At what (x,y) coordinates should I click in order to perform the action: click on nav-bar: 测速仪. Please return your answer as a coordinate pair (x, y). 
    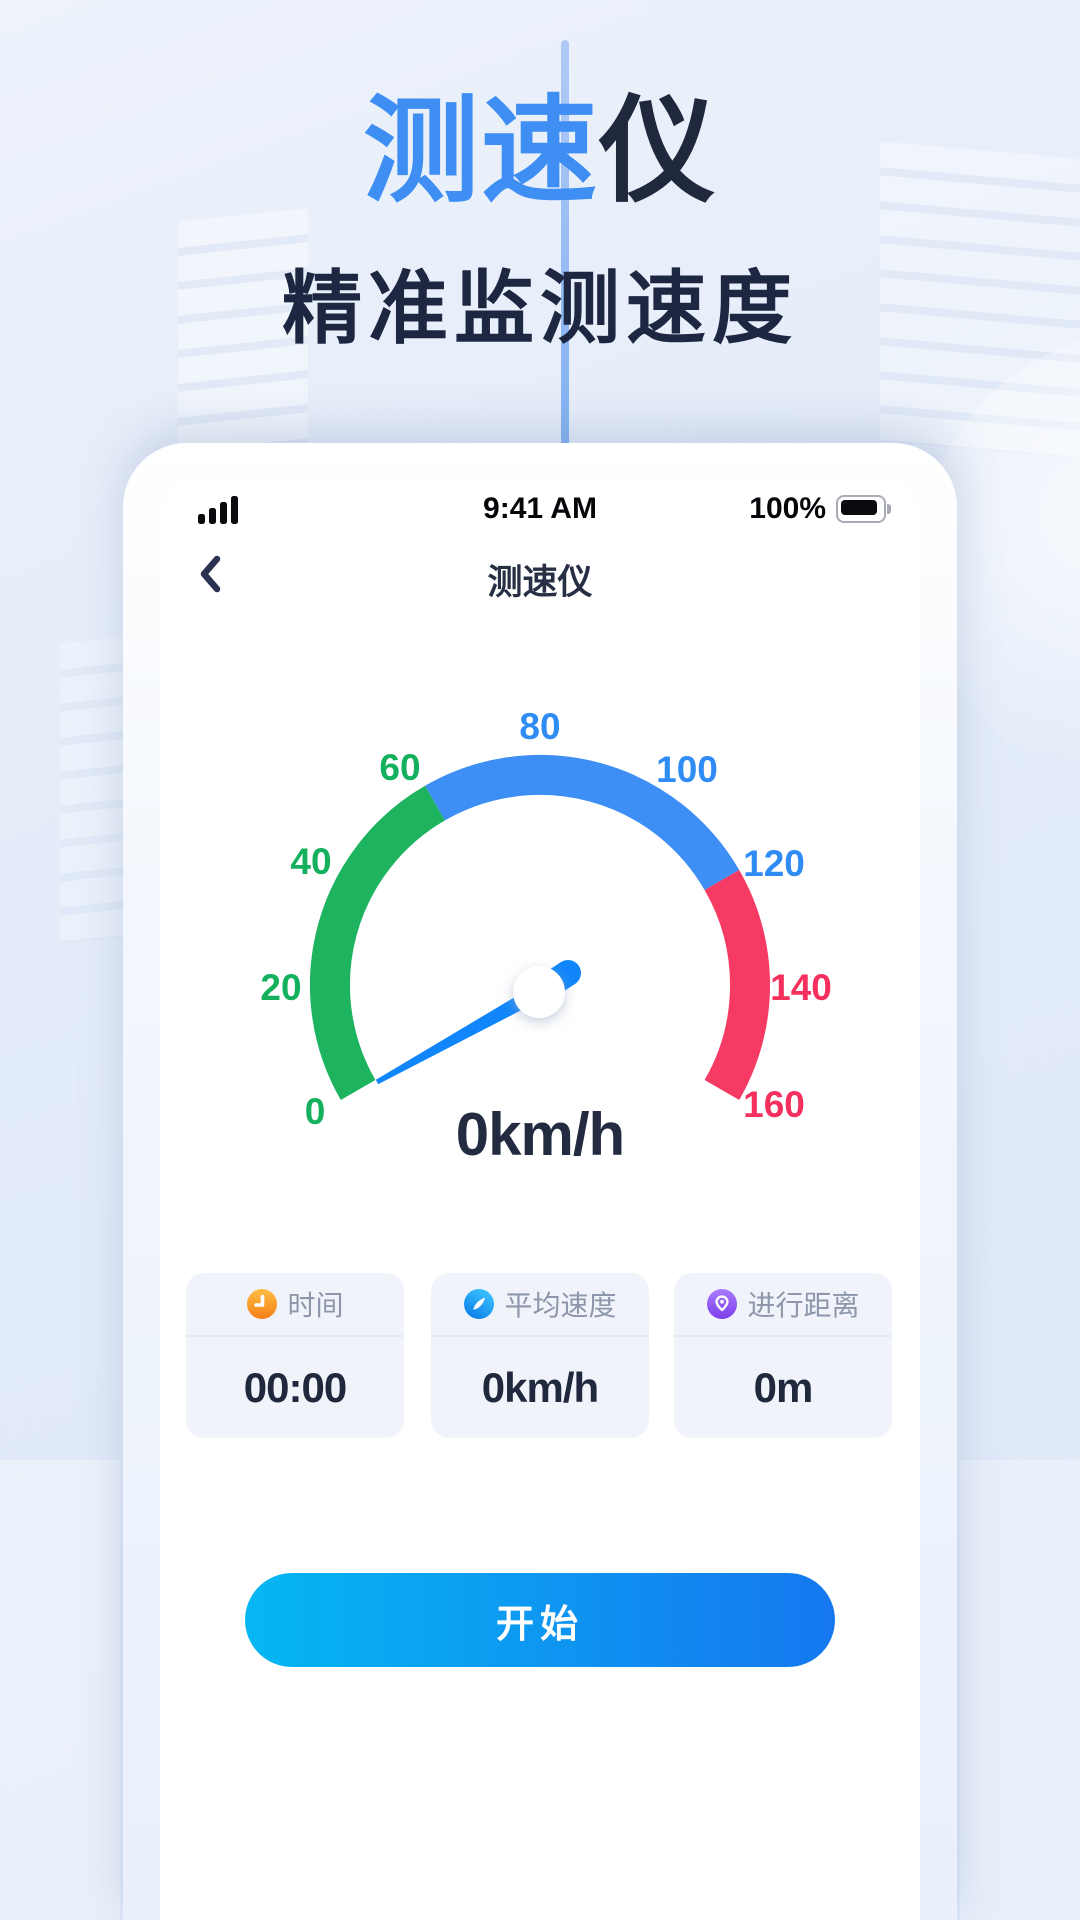
    Looking at the image, I should click on (540, 574).